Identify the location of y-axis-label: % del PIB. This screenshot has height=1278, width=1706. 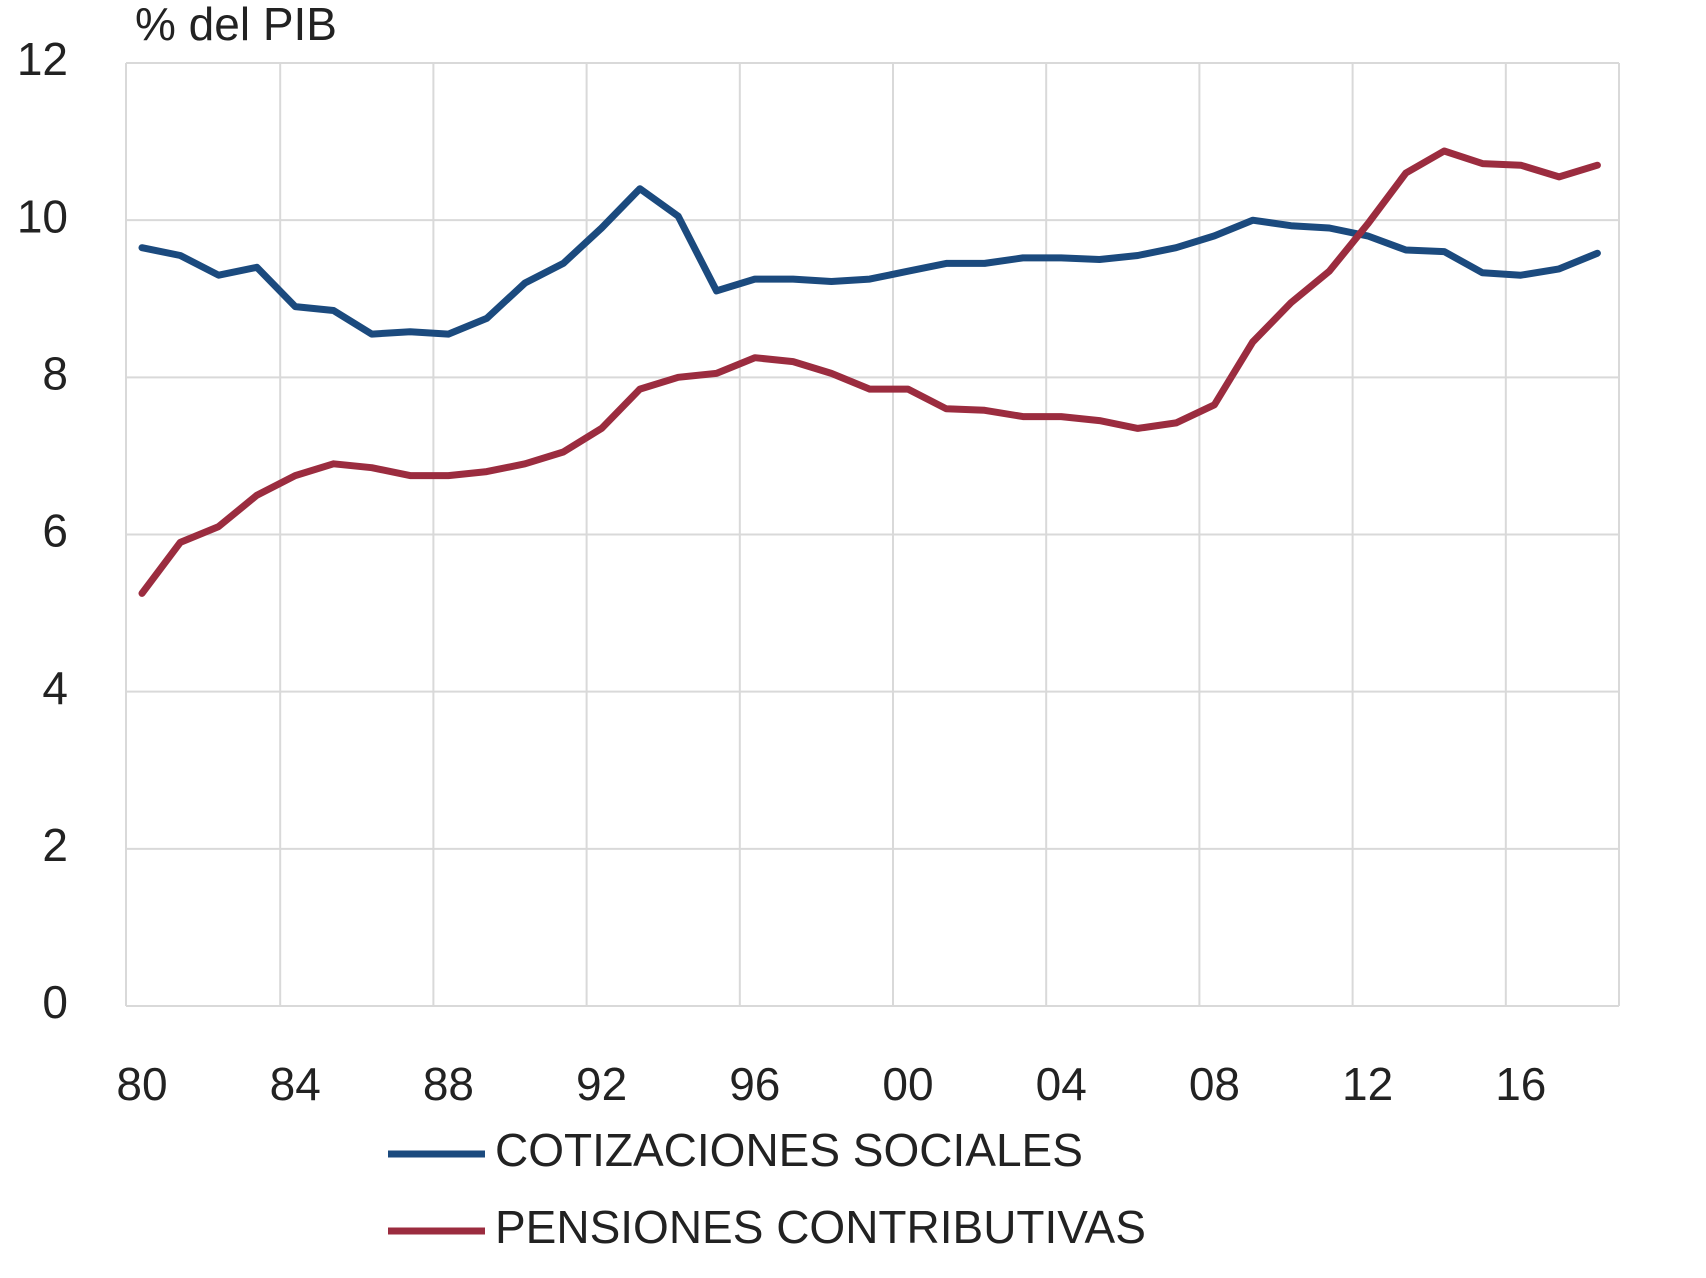
(236, 25).